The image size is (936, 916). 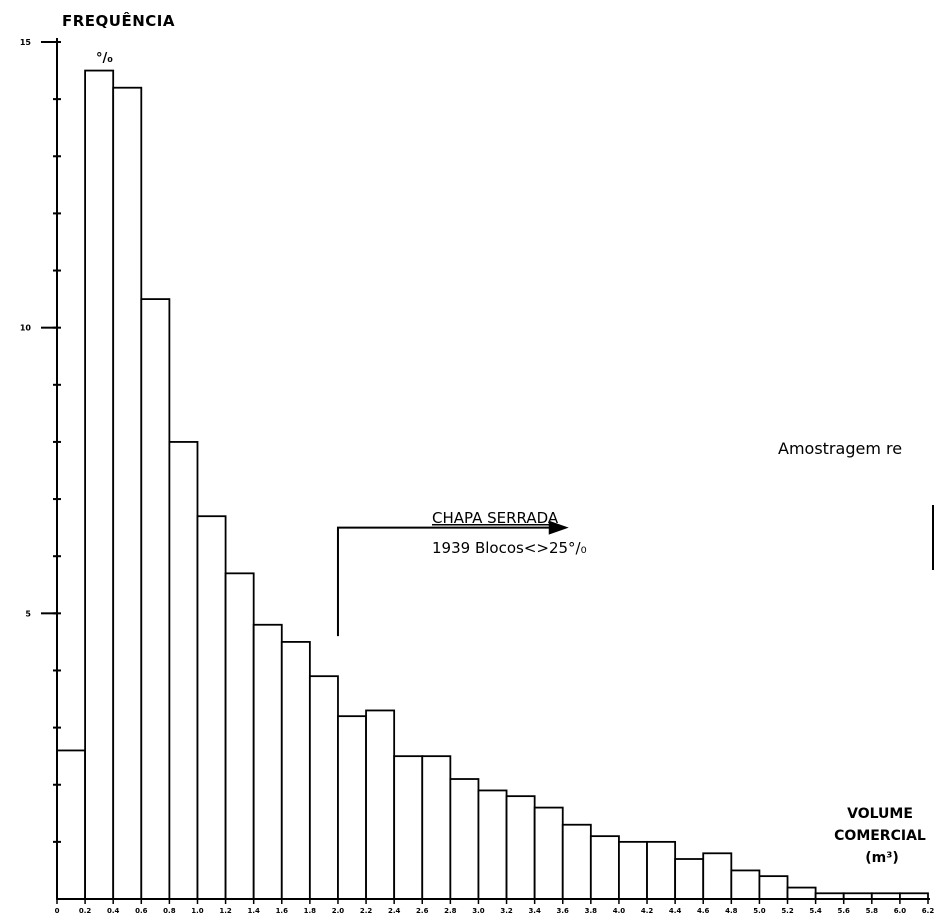 I want to click on x-axis-label-line2: COMERCIAL, so click(x=880, y=836).